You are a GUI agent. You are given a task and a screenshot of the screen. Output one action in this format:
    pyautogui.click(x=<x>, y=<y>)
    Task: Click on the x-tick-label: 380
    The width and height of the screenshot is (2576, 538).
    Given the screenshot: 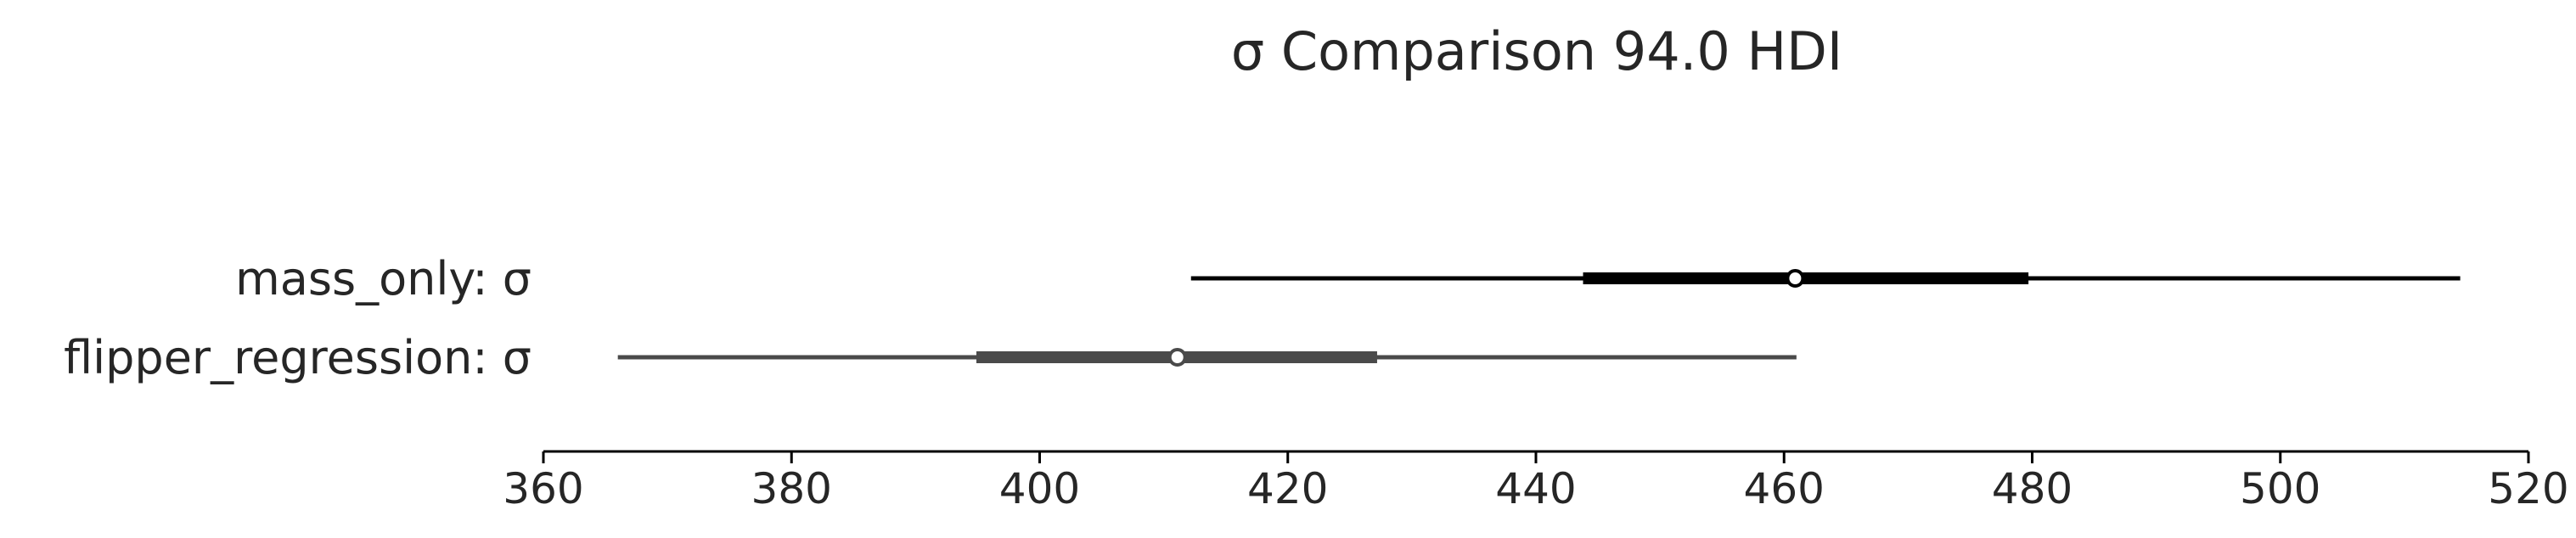 What is the action you would take?
    pyautogui.click(x=791, y=488)
    